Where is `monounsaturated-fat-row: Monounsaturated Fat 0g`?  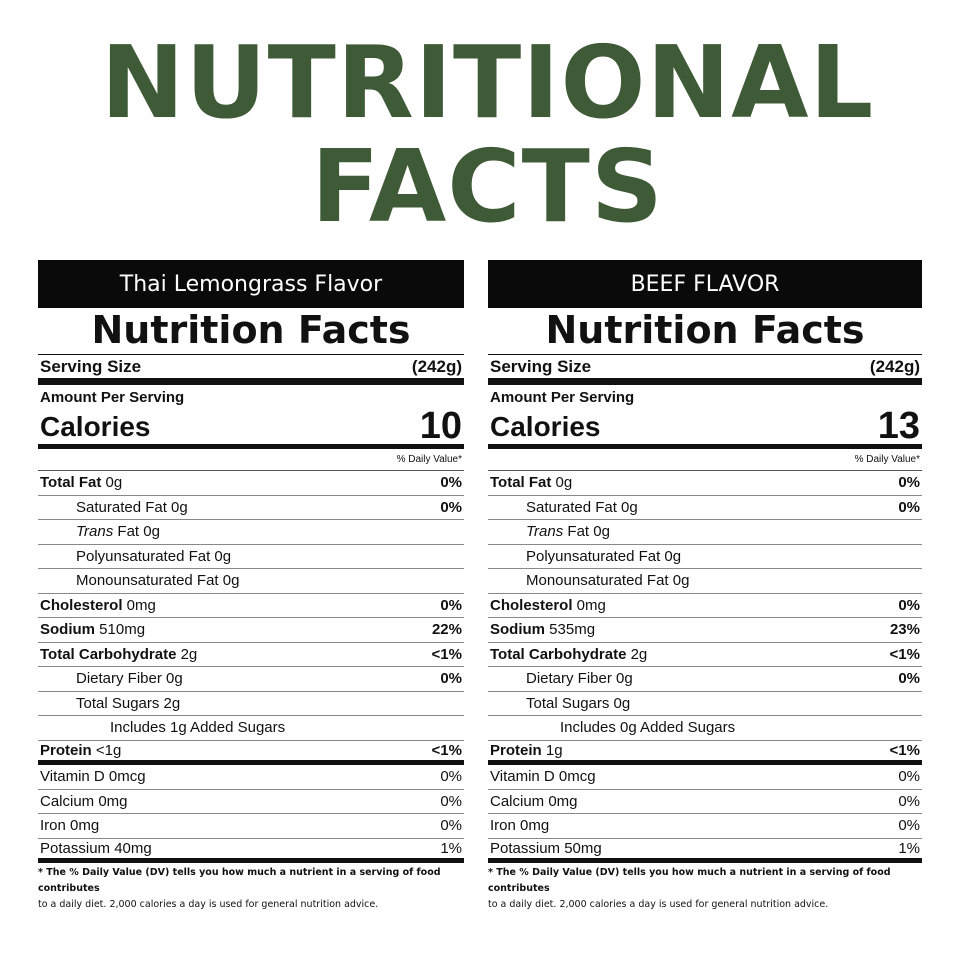
monounsaturated-fat-row: Monounsaturated Fat 0g is located at coordinates (251, 581).